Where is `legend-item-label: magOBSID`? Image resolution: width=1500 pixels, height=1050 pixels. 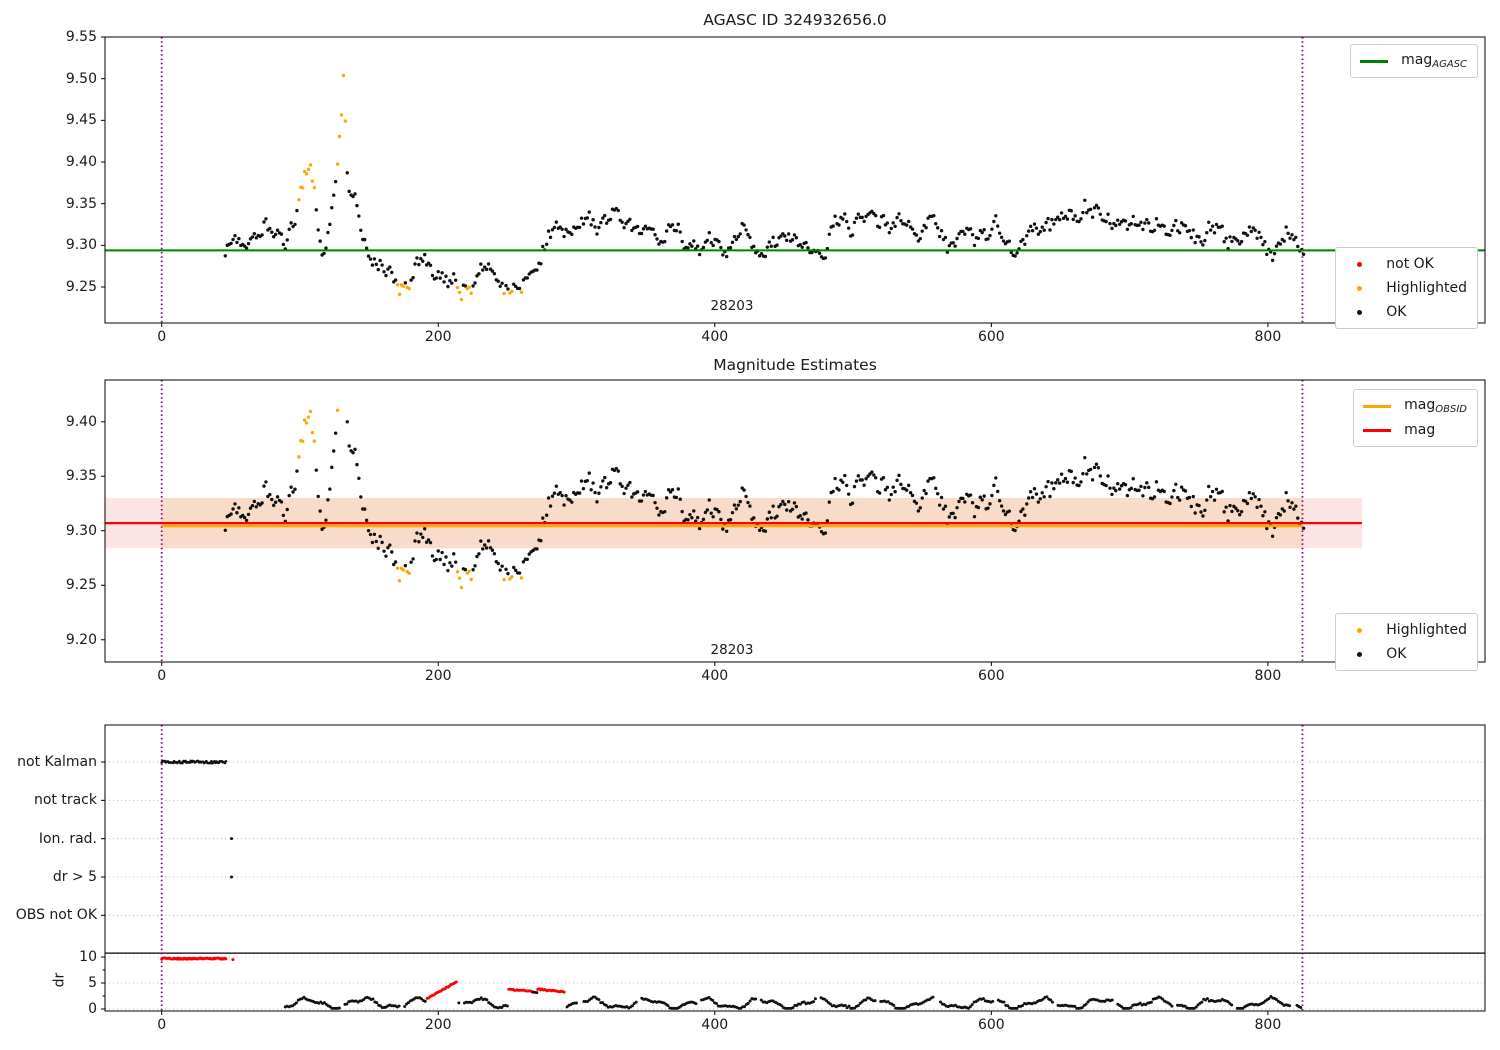
legend-item-label: magOBSID is located at coordinates (1435, 406).